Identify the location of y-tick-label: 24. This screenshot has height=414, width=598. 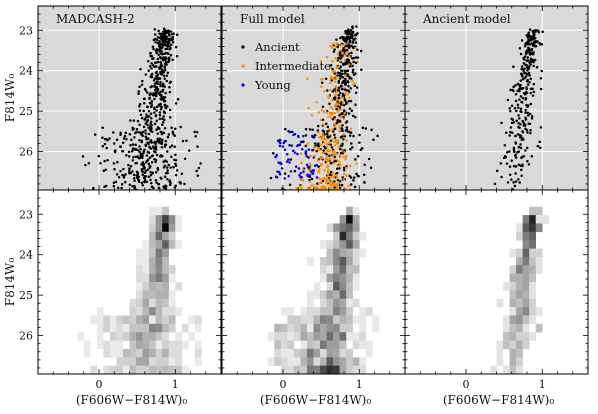
(26, 71).